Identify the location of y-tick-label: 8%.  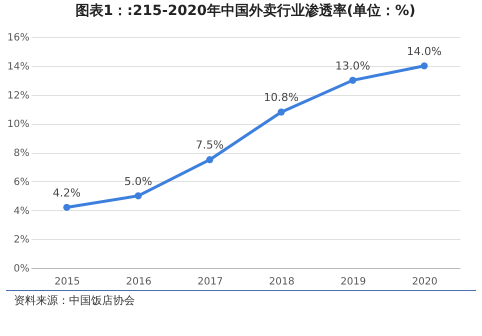
(22, 153).